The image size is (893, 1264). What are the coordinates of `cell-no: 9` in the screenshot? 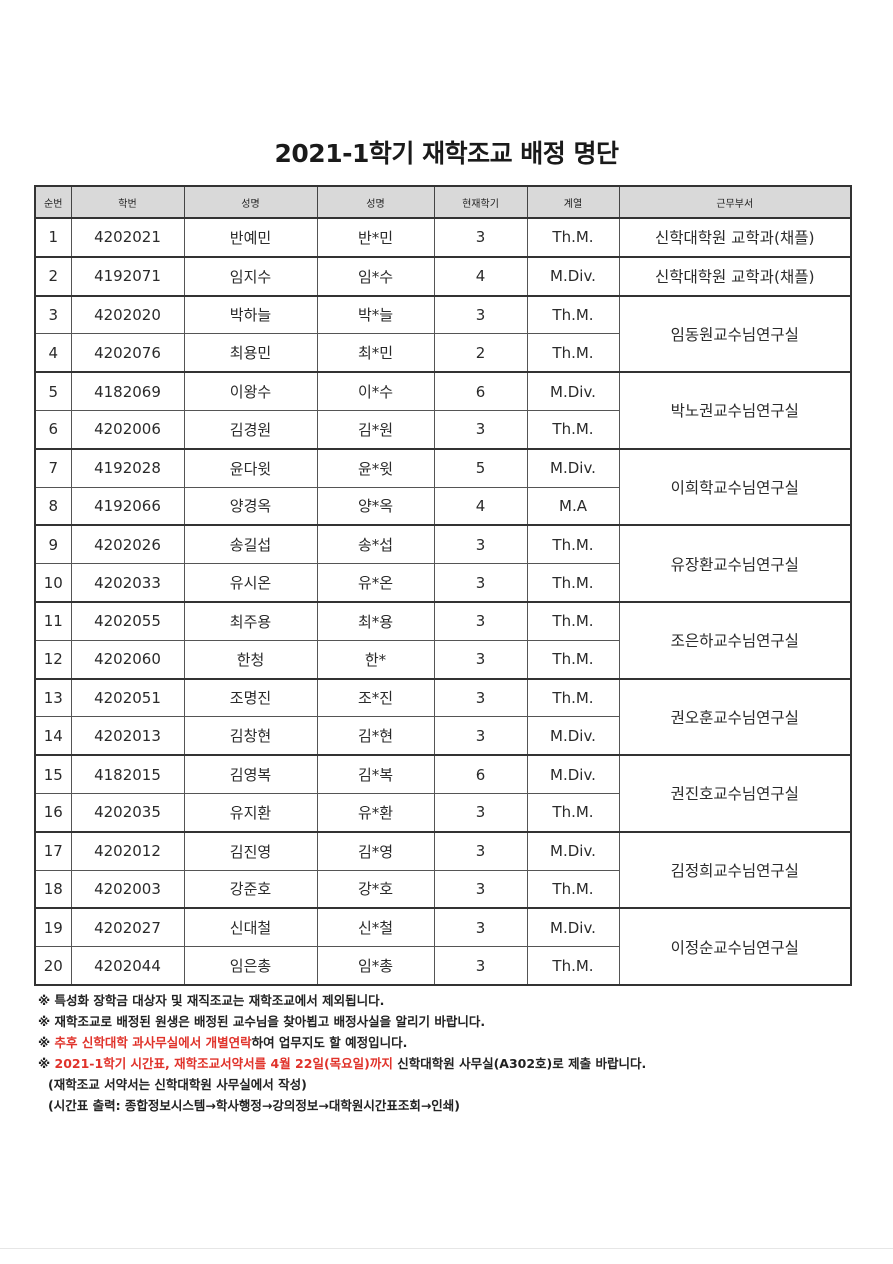 It's located at (53, 544).